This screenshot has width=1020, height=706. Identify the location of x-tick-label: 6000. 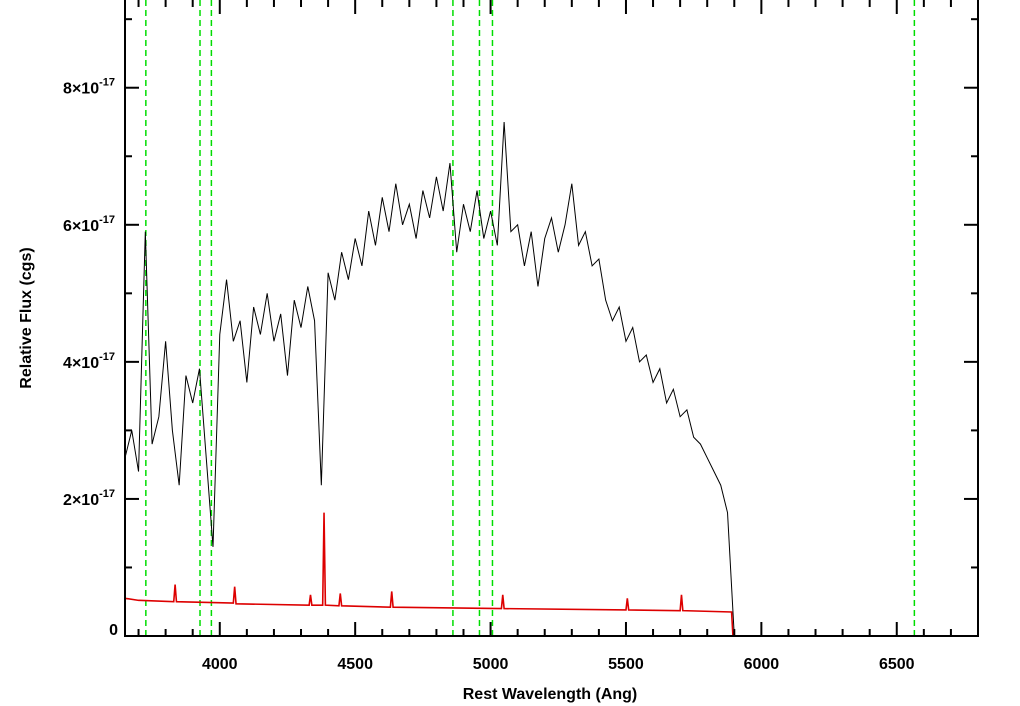
(762, 664).